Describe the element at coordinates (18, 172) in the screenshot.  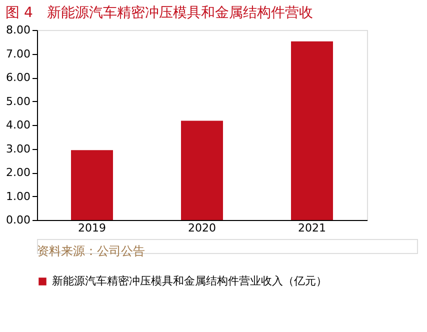
I see `y-tick-label: 2.00` at that location.